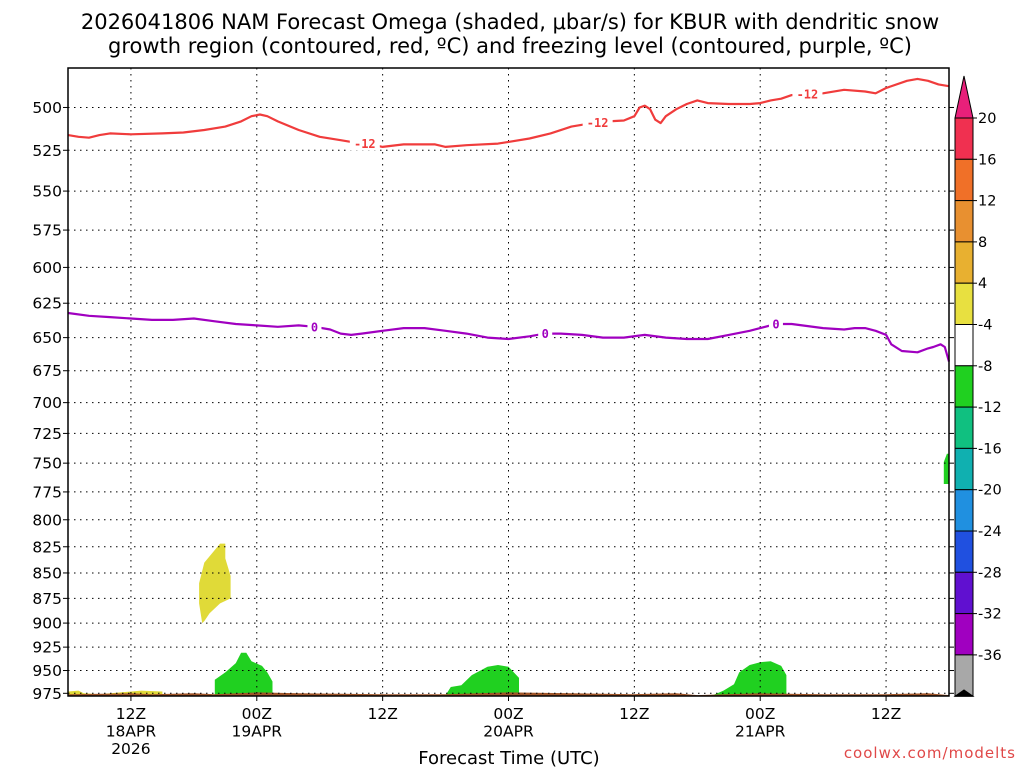 This screenshot has width=1024, height=768. I want to click on colorbar-label-11: -28, so click(990, 573).